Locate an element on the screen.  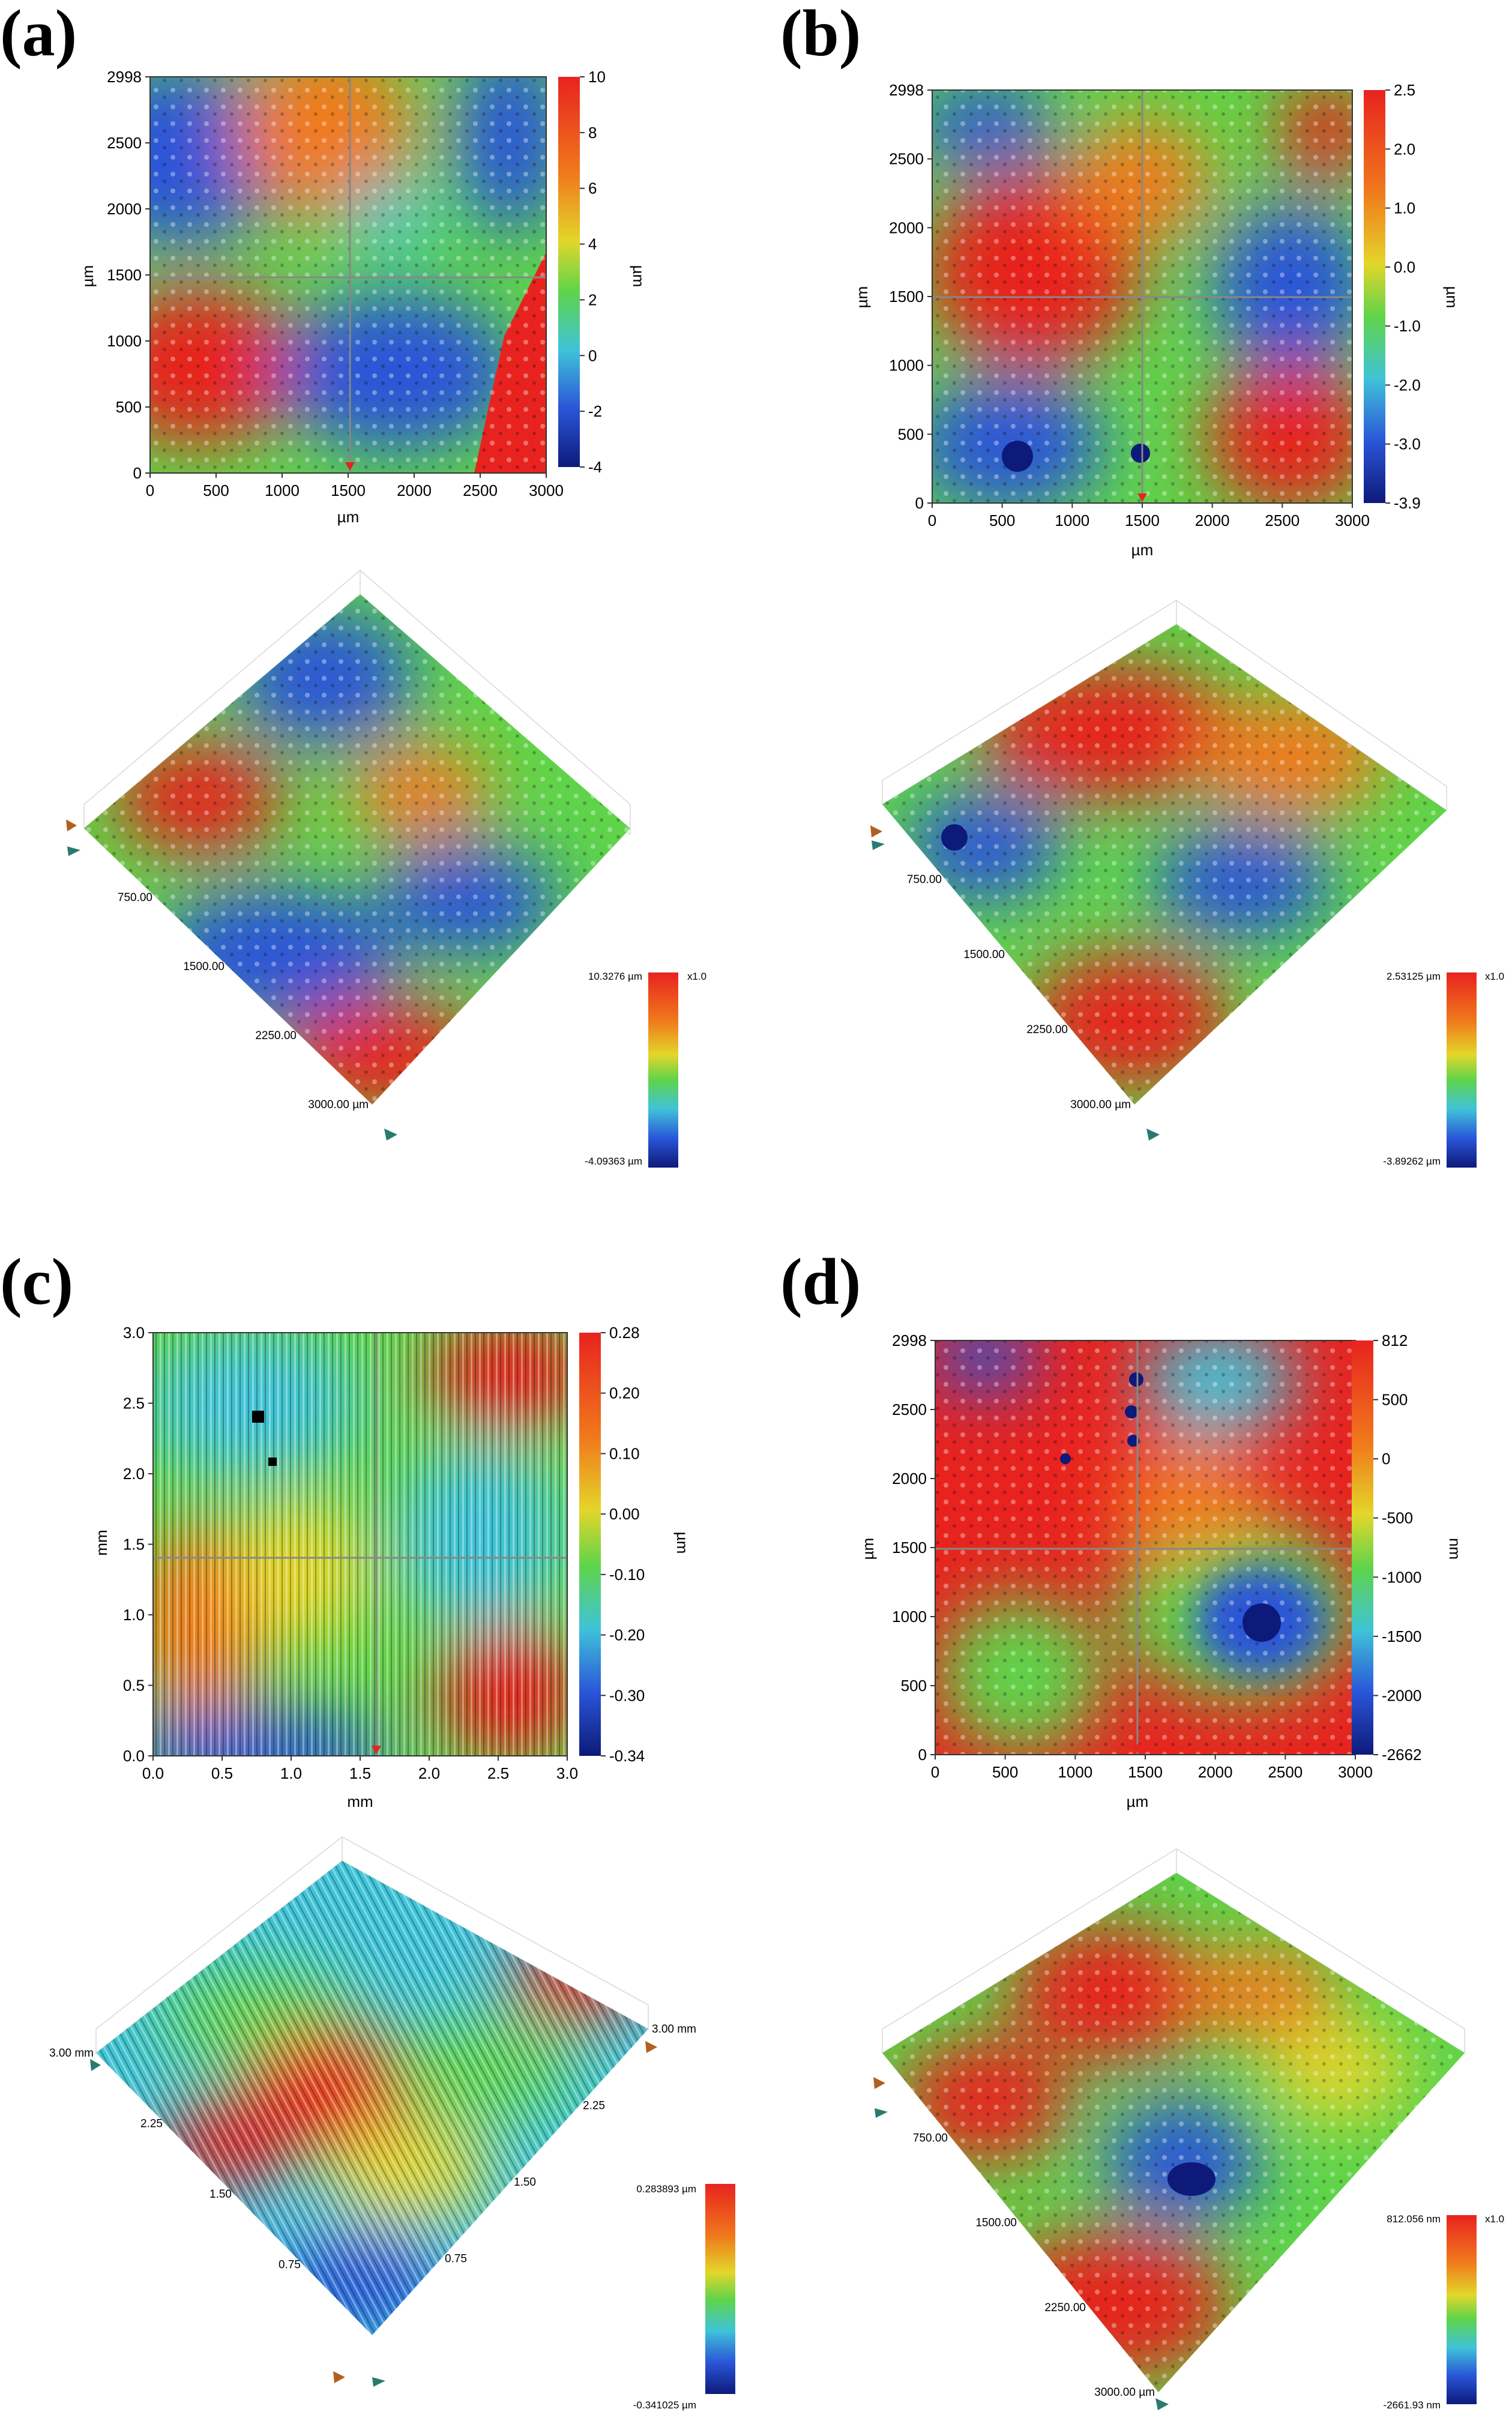
scale-tick-label: 500 is located at coordinates (1395, 1400).